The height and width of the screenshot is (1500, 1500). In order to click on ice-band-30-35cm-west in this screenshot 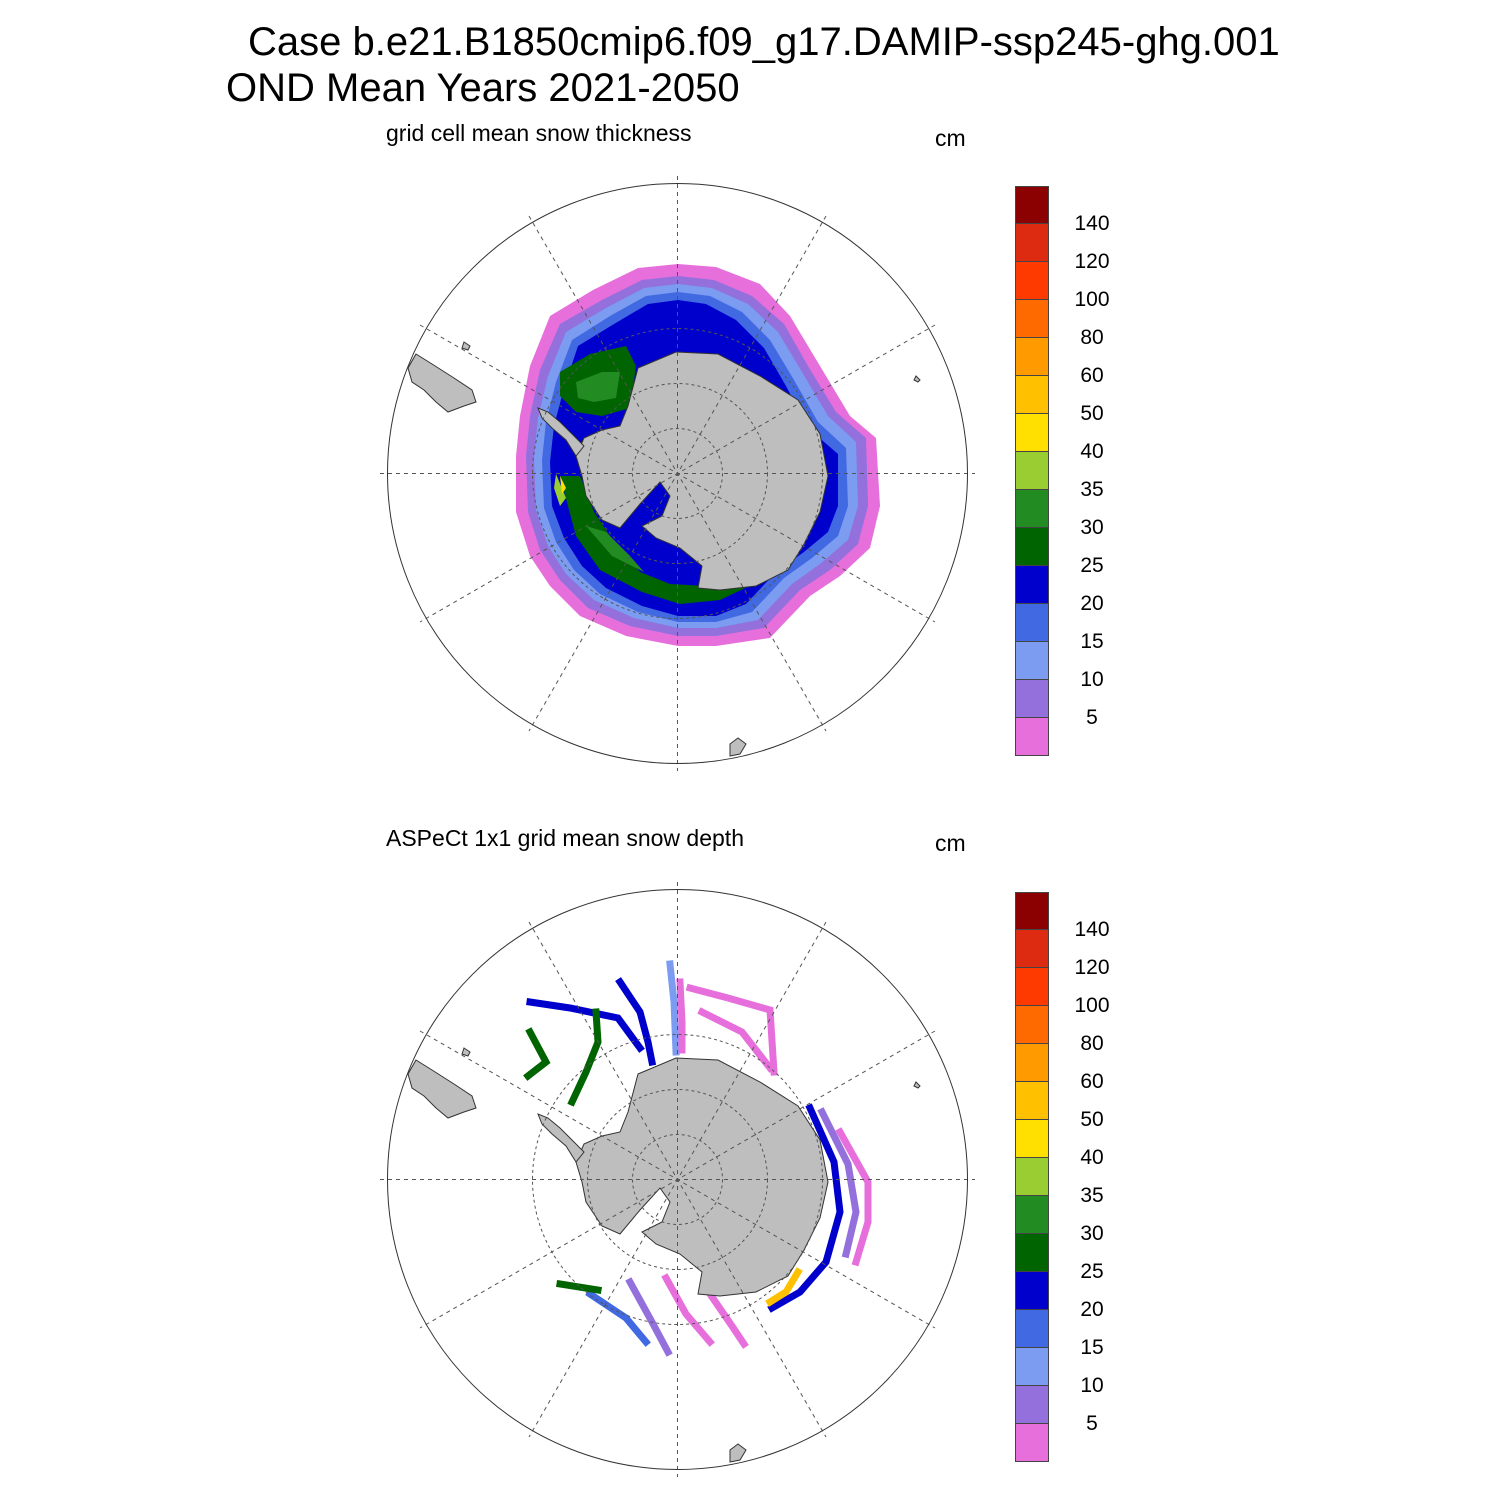, I will do `click(598, 387)`.